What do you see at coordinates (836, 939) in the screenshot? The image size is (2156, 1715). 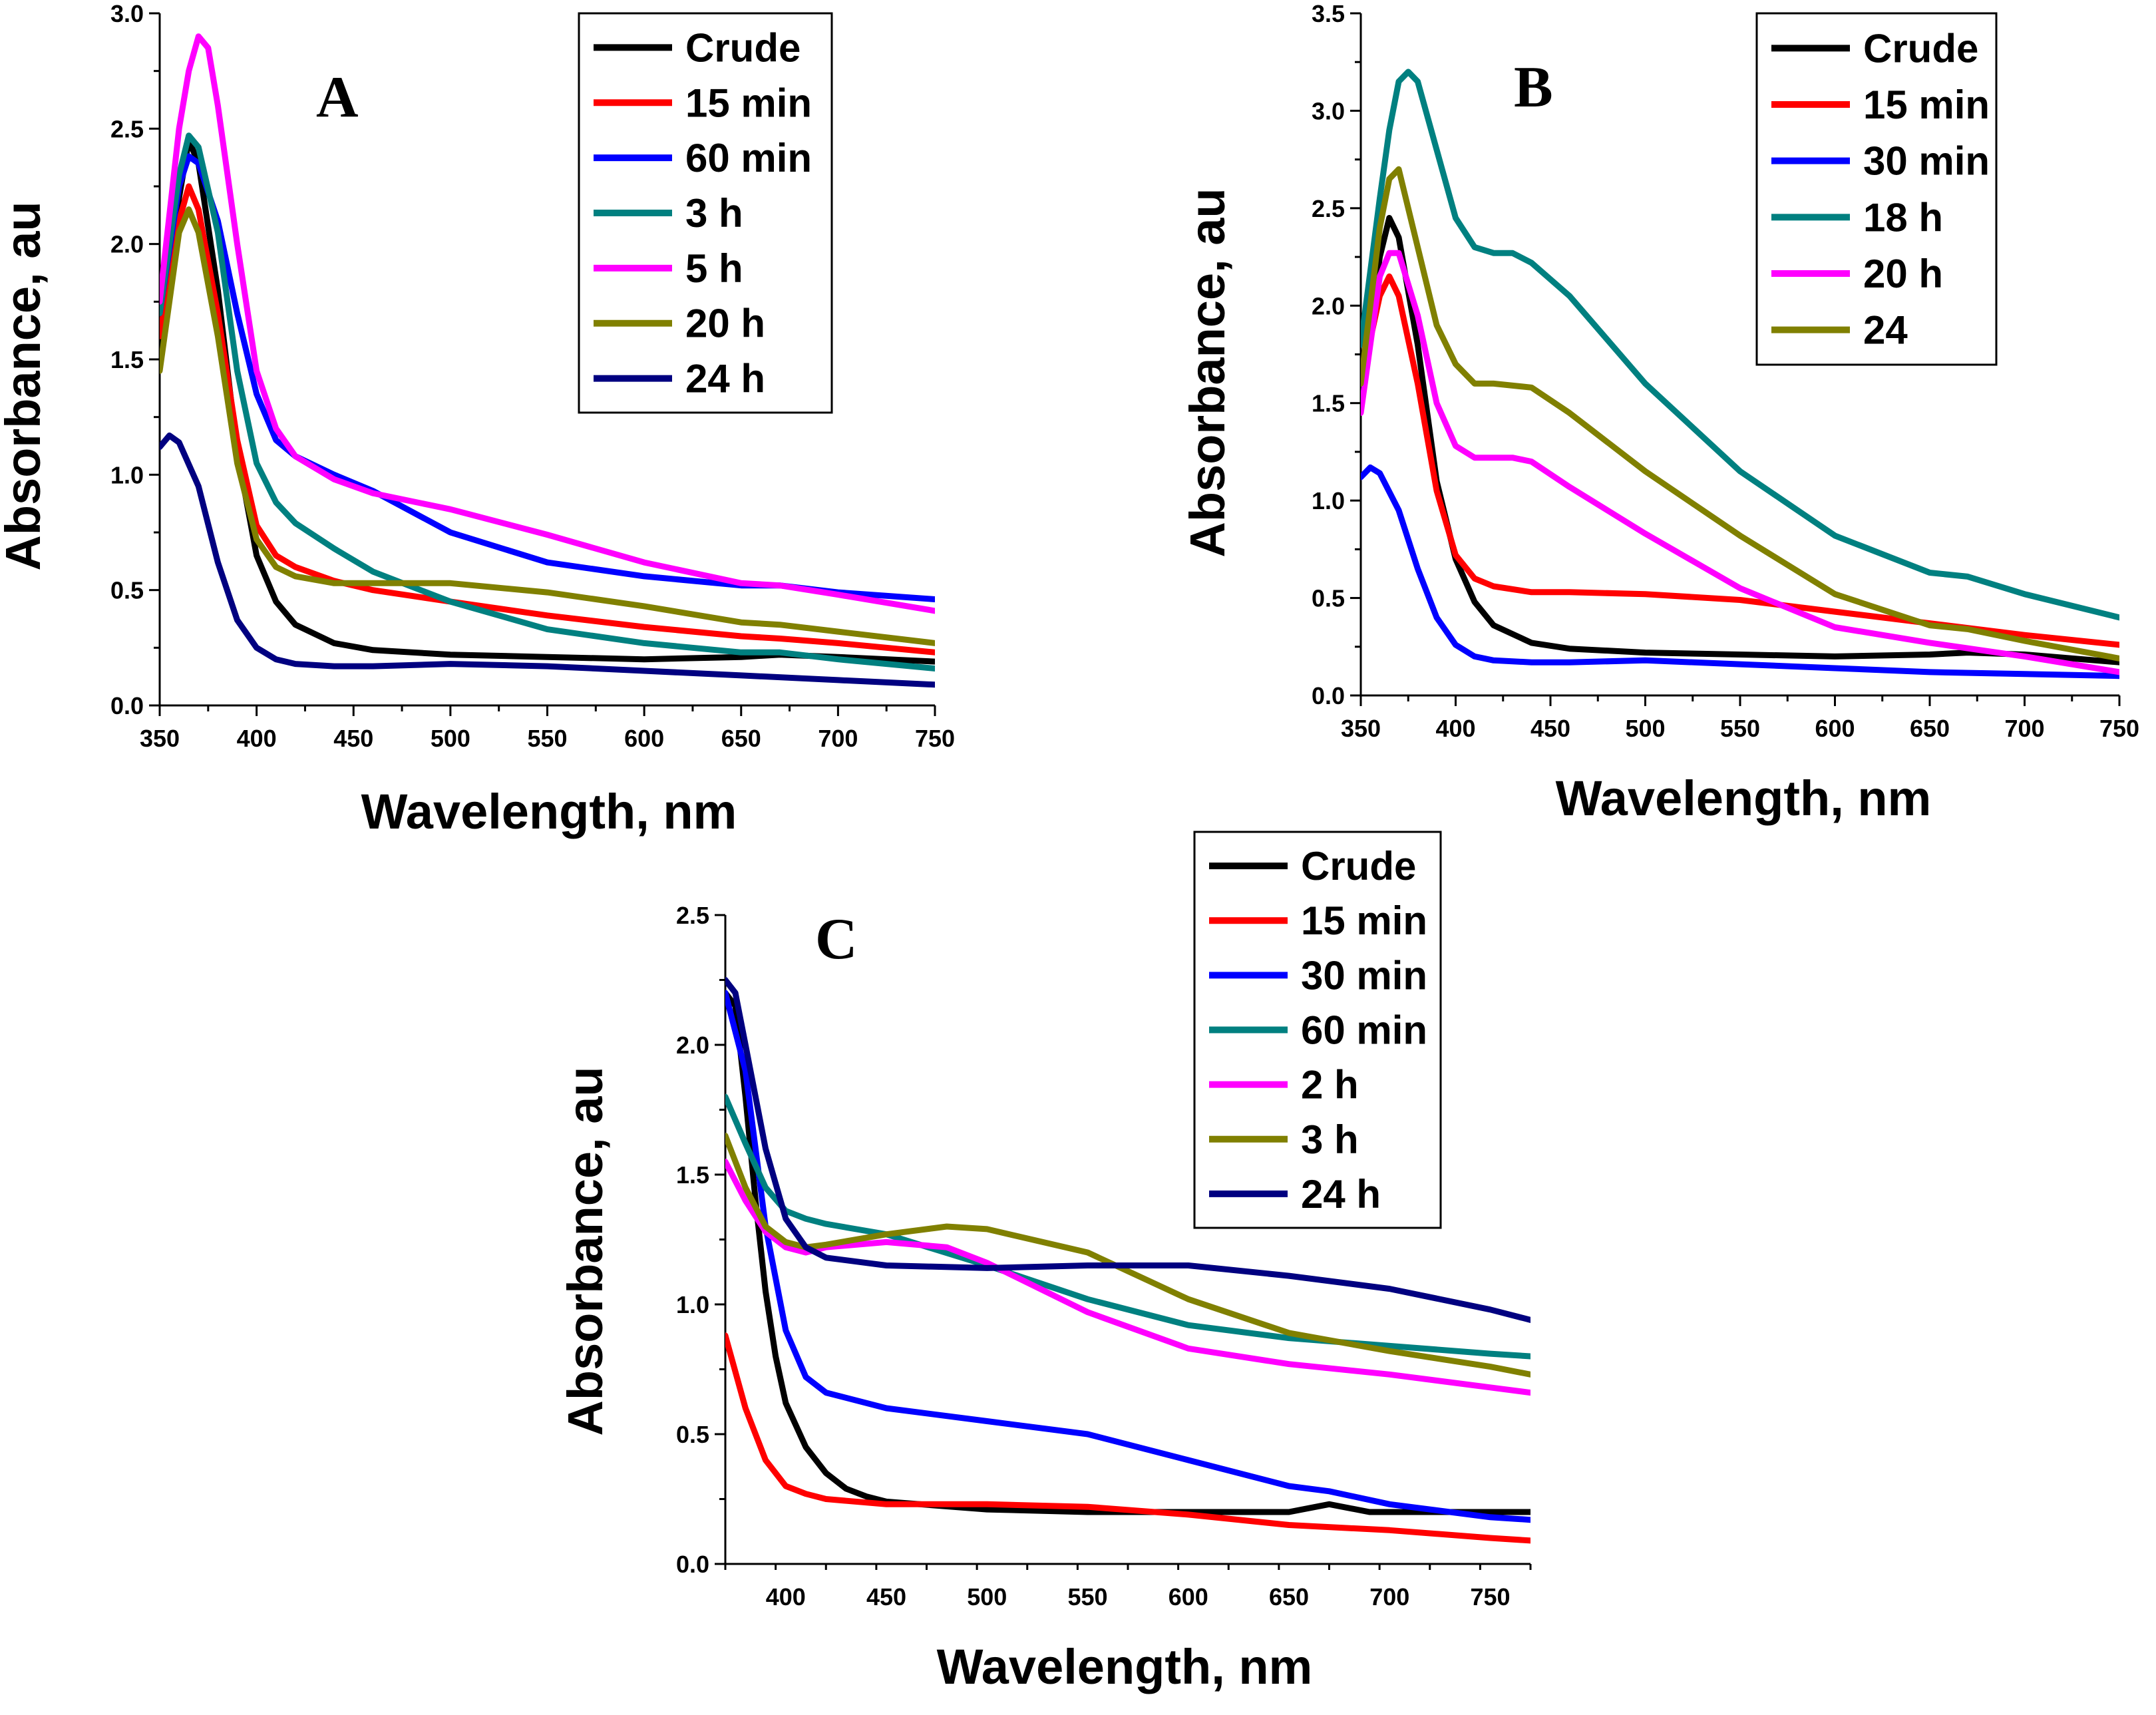 I see `panel-label: C` at bounding box center [836, 939].